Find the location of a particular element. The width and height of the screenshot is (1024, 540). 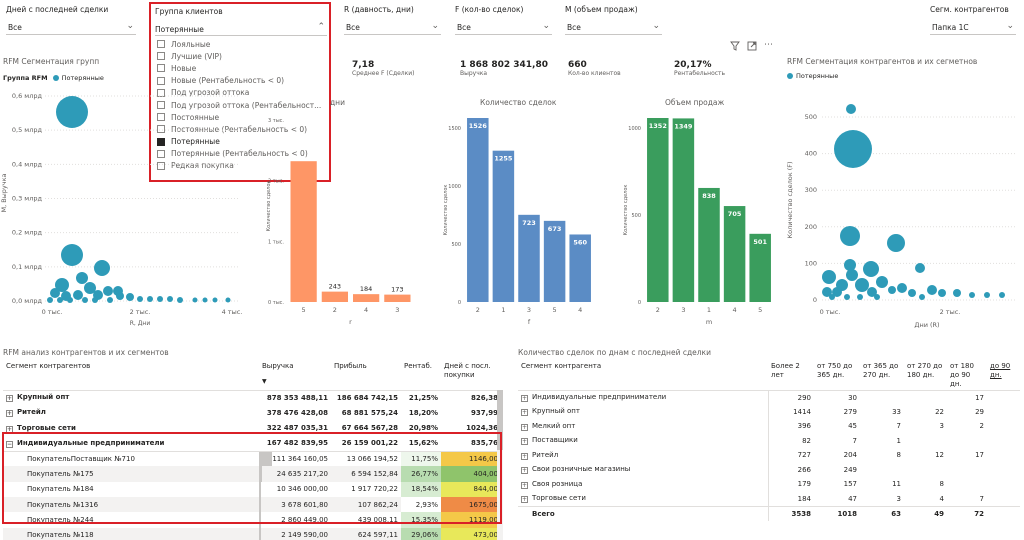

table-row: + Крупный опт 1414 279 33 22 29 is located at coordinates (769, 411).